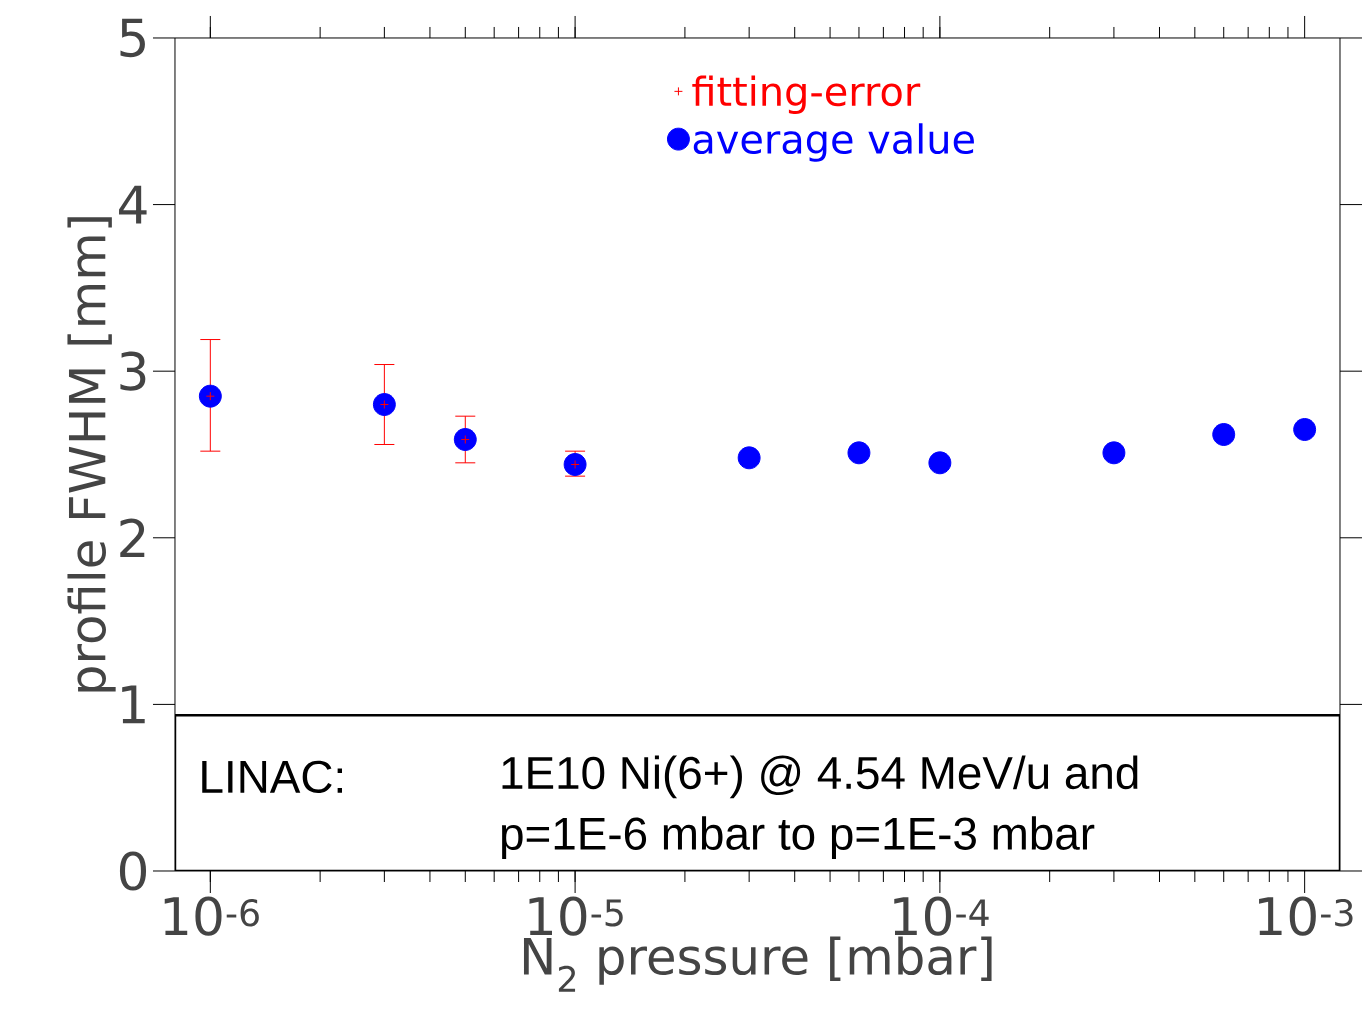 The width and height of the screenshot is (1371, 1036). What do you see at coordinates (272, 777) in the screenshot?
I see `annotation: LINAC:` at bounding box center [272, 777].